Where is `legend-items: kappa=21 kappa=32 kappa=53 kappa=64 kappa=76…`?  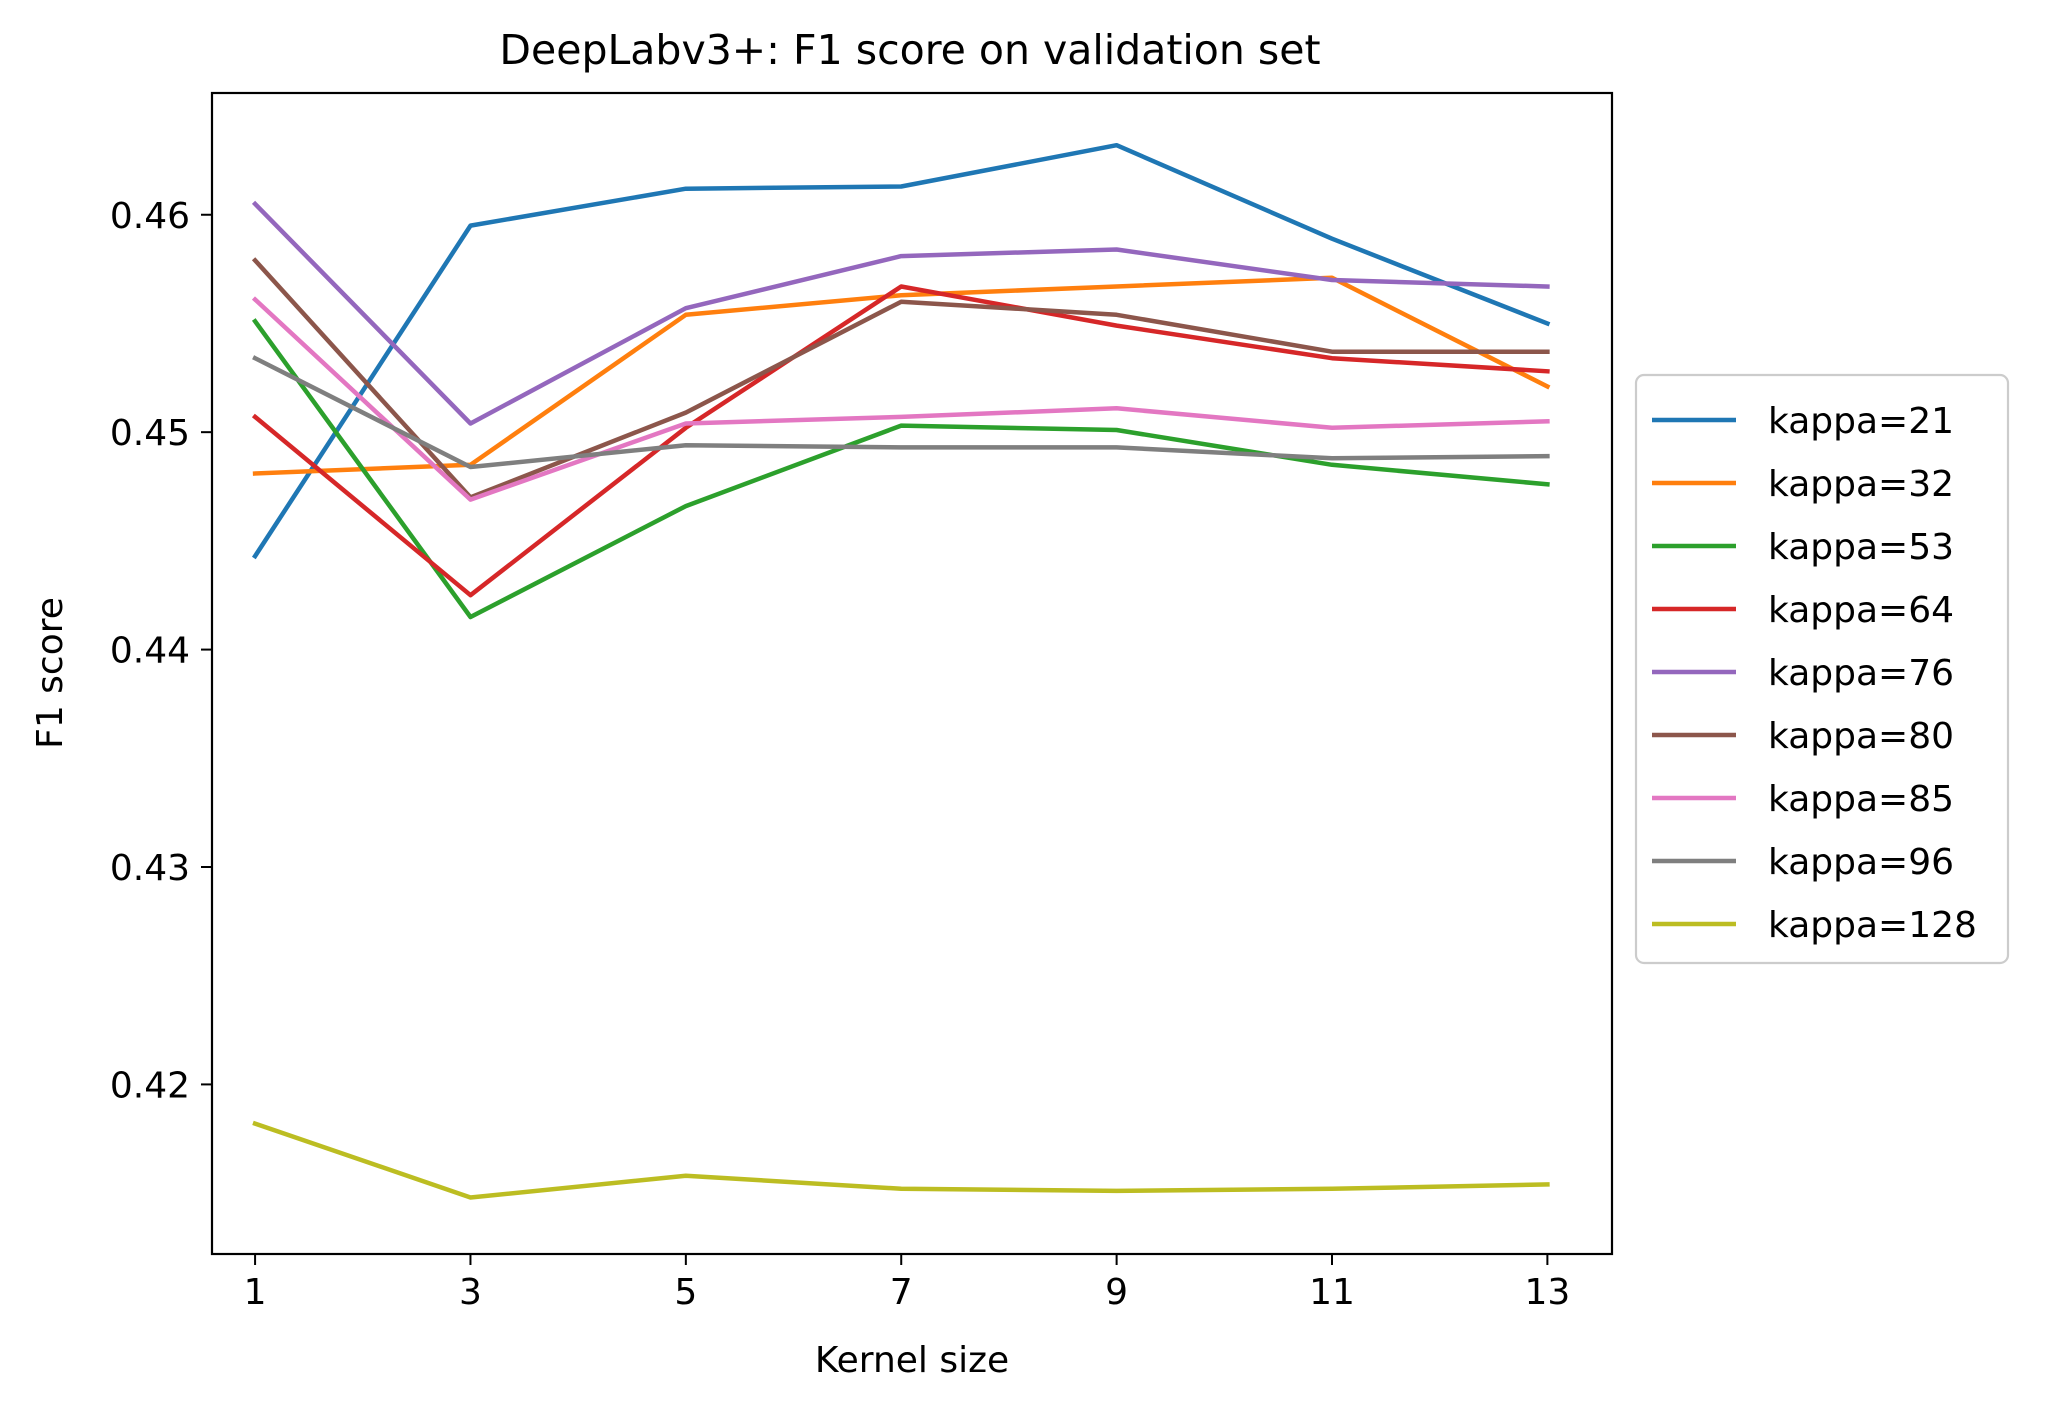
legend-items: kappa=21 kappa=32 kappa=53 kappa=64 kappa=76… is located at coordinates (1814, 673).